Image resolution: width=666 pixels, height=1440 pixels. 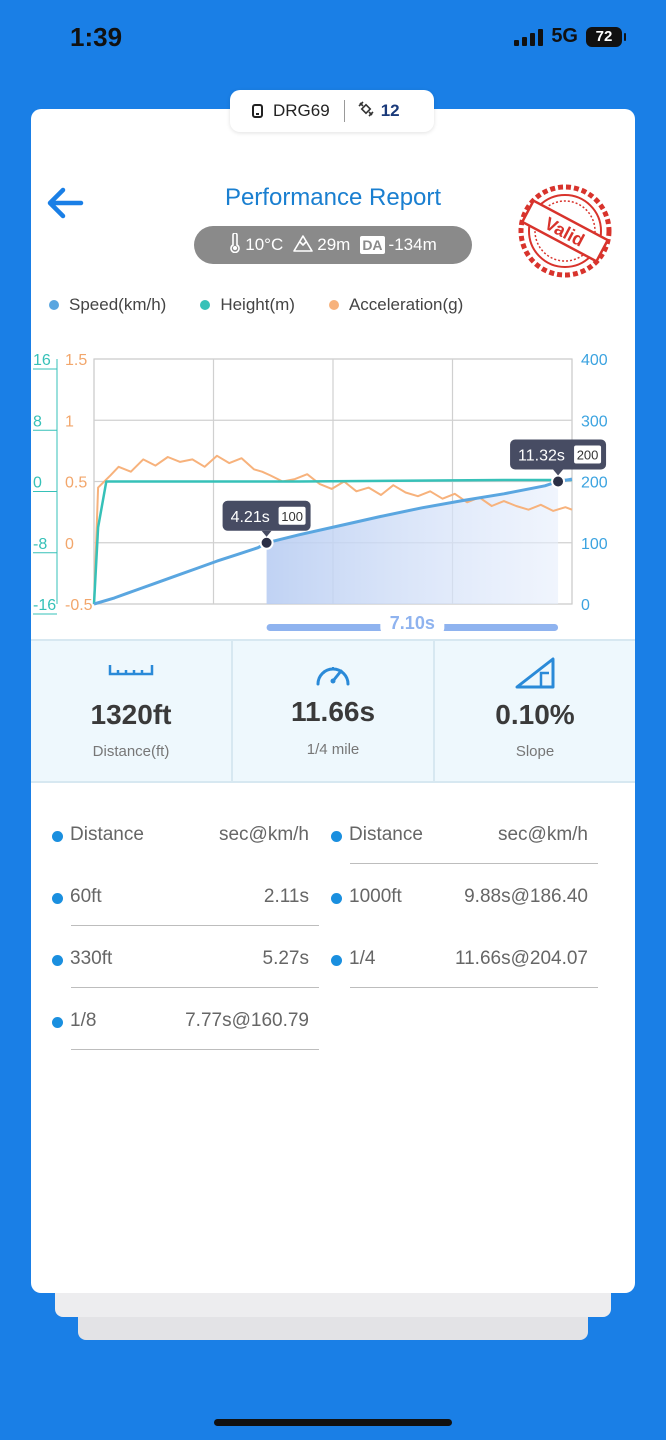 I want to click on temperature: 10°C, so click(x=264, y=244).